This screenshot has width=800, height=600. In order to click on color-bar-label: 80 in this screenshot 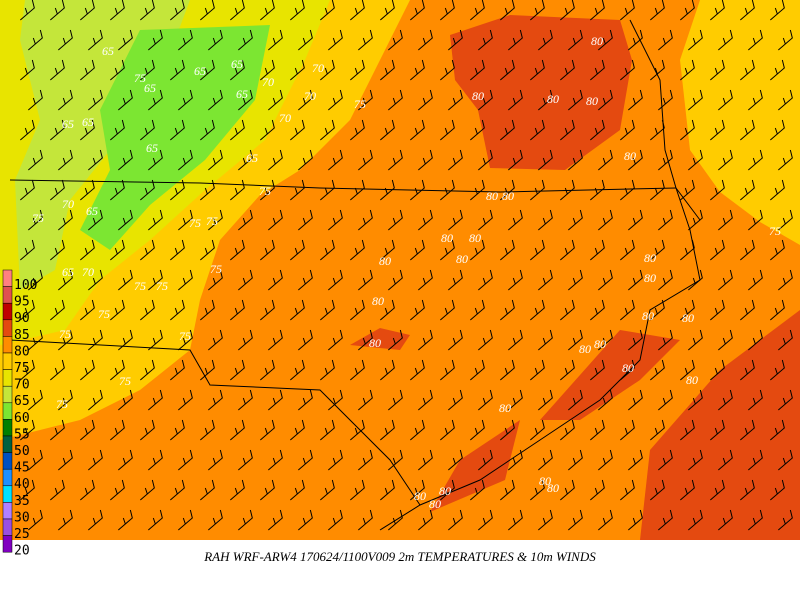, I will do `click(22, 351)`.